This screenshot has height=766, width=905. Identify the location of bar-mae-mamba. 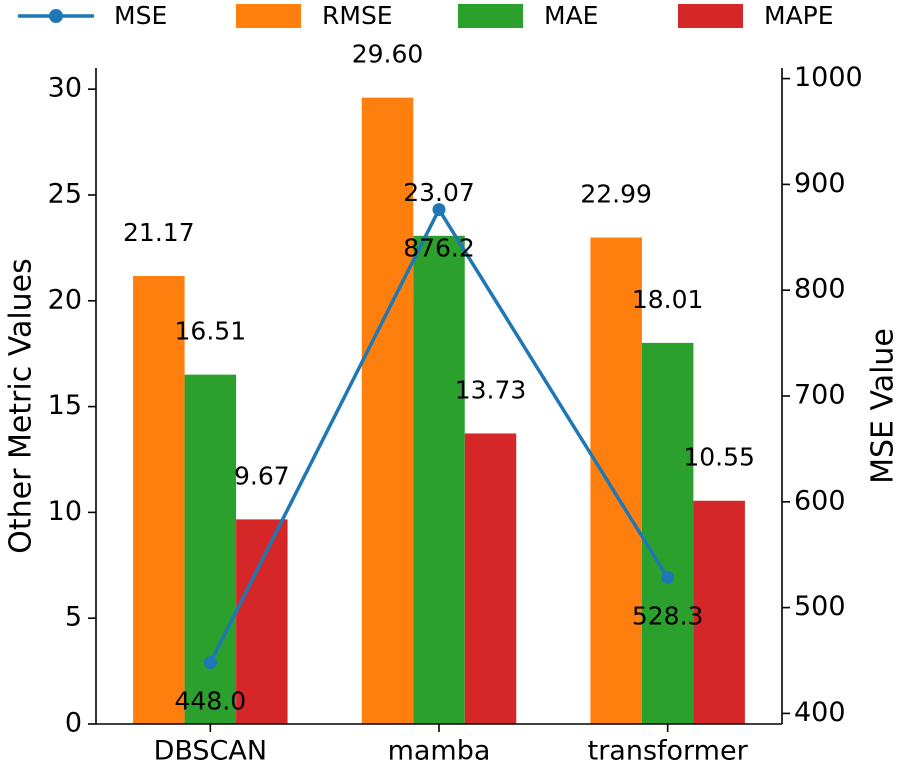
(439, 480).